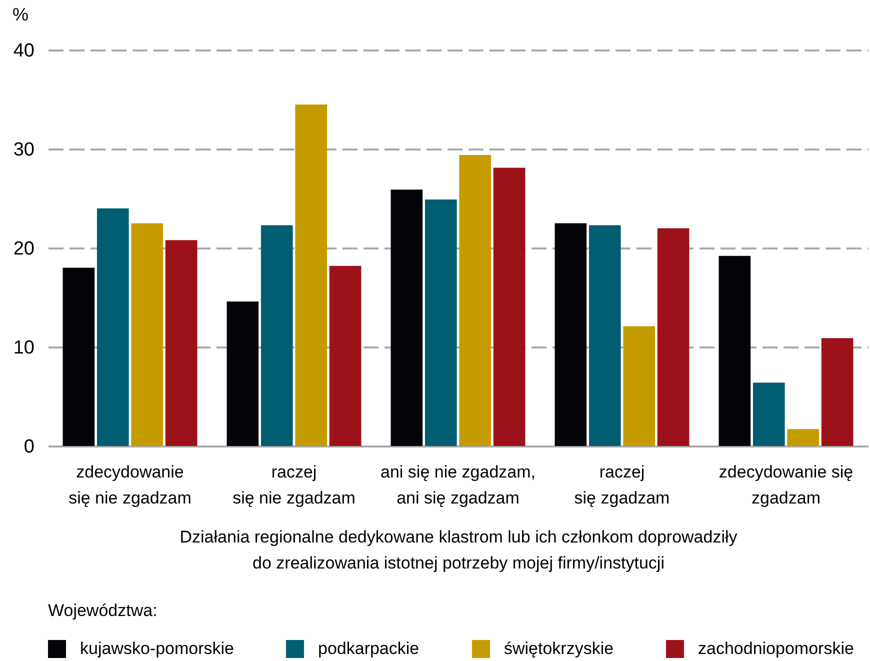  I want to click on y-tick-label: 0, so click(29, 447).